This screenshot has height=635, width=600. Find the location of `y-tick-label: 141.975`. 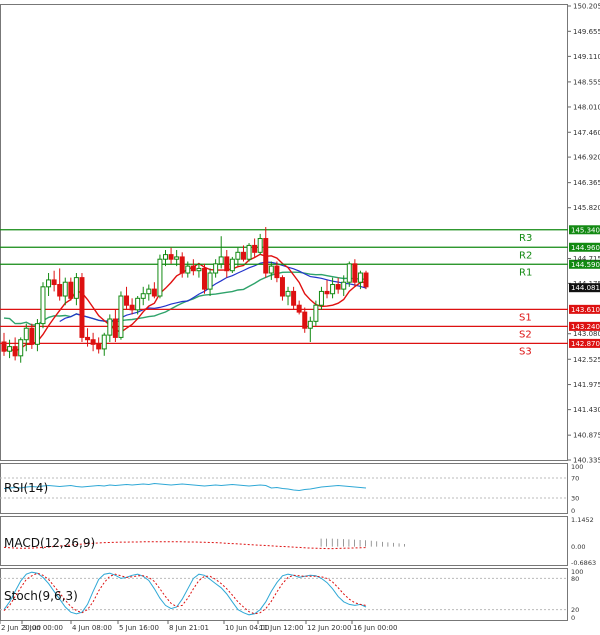

y-tick-label: 141.975 is located at coordinates (586, 385).